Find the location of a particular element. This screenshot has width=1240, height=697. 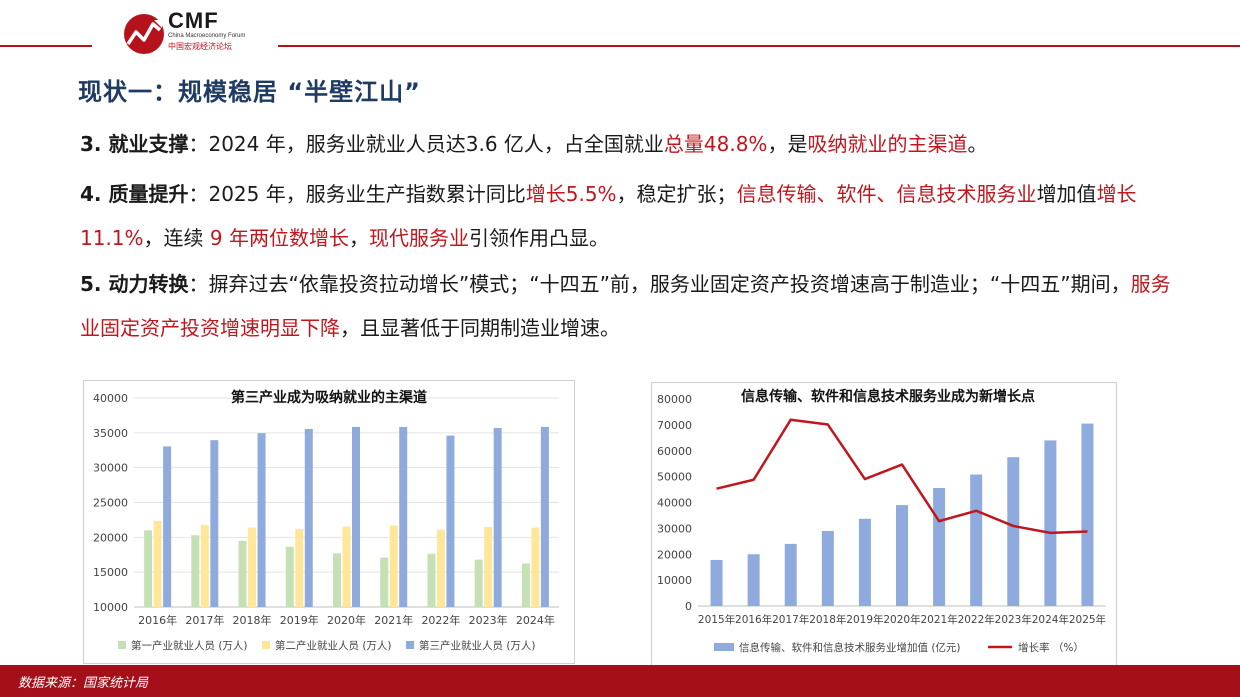

legend-label: 第一产业就业人员 (万人) is located at coordinates (189, 645).